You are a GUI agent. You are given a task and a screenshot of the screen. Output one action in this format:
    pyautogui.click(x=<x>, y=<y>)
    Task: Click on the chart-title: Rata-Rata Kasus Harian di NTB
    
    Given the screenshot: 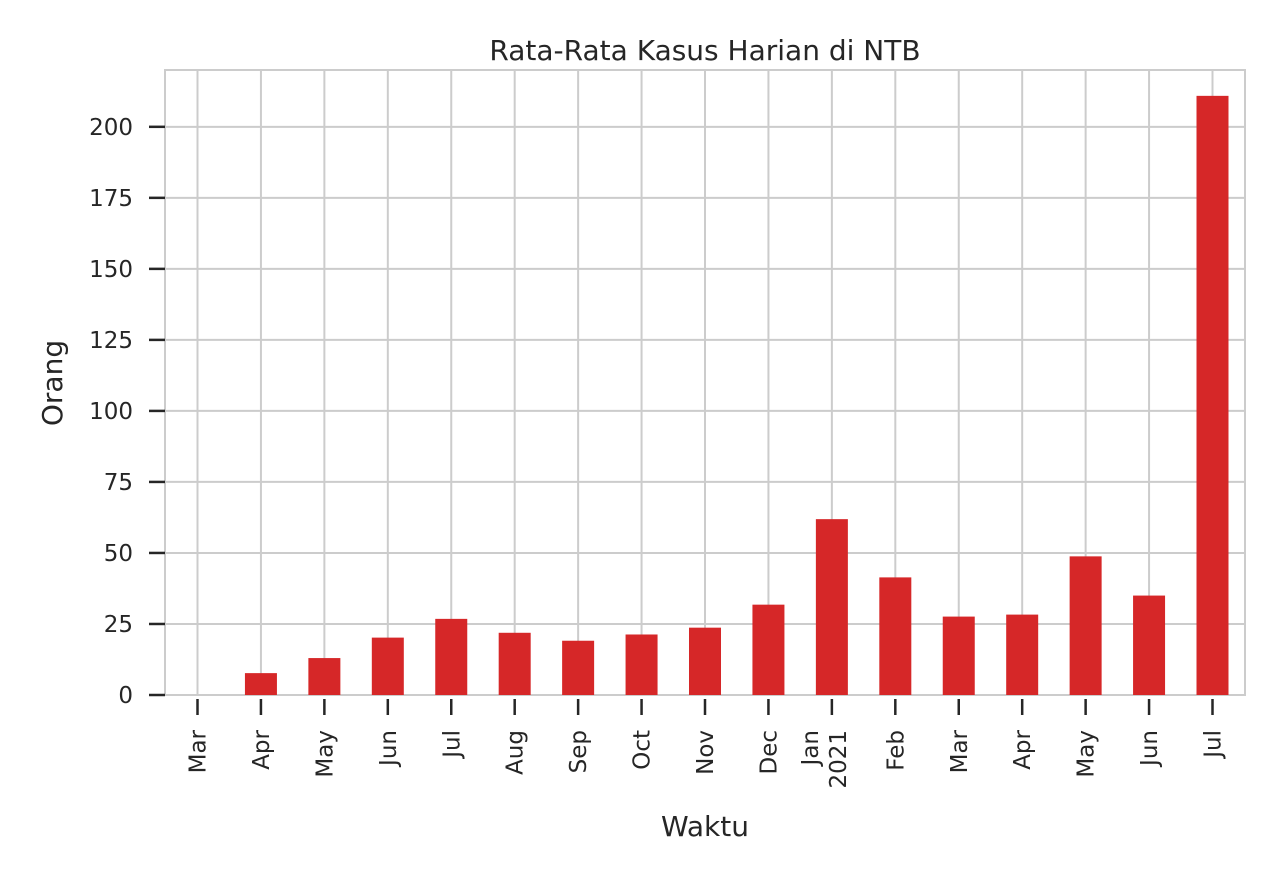 What is the action you would take?
    pyautogui.click(x=704, y=50)
    